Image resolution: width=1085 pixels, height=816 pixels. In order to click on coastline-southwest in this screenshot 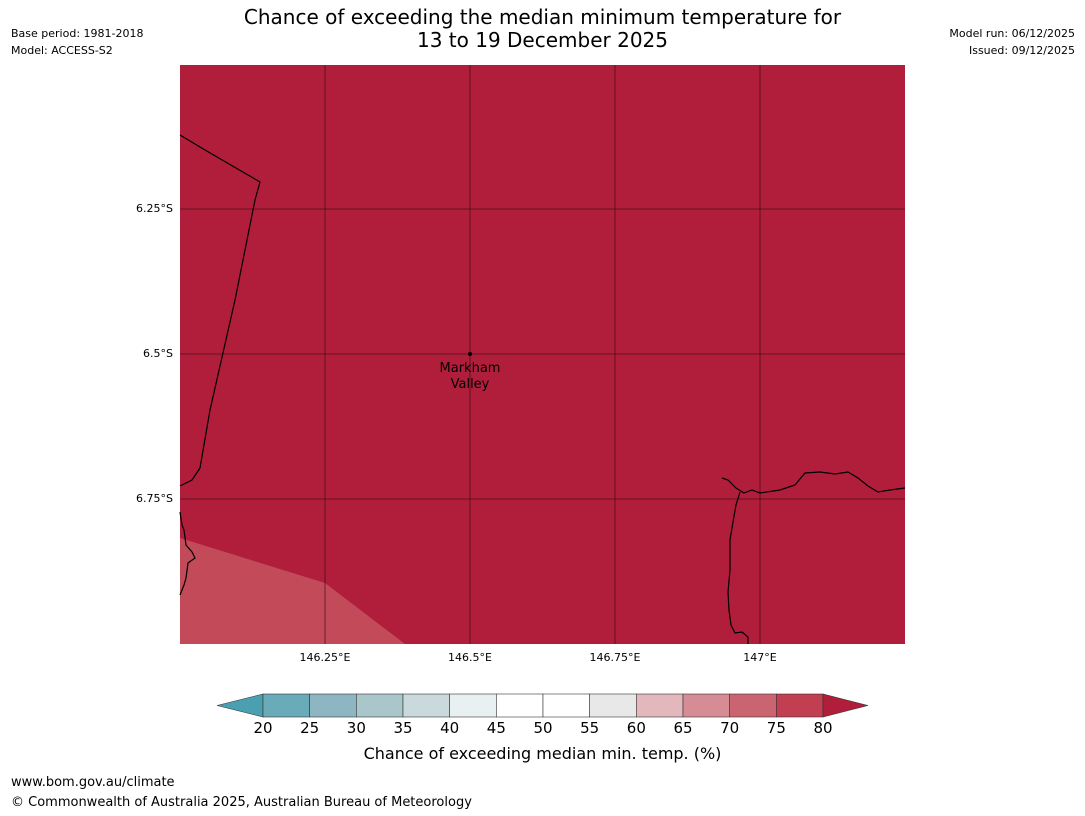, I will do `click(187, 553)`.